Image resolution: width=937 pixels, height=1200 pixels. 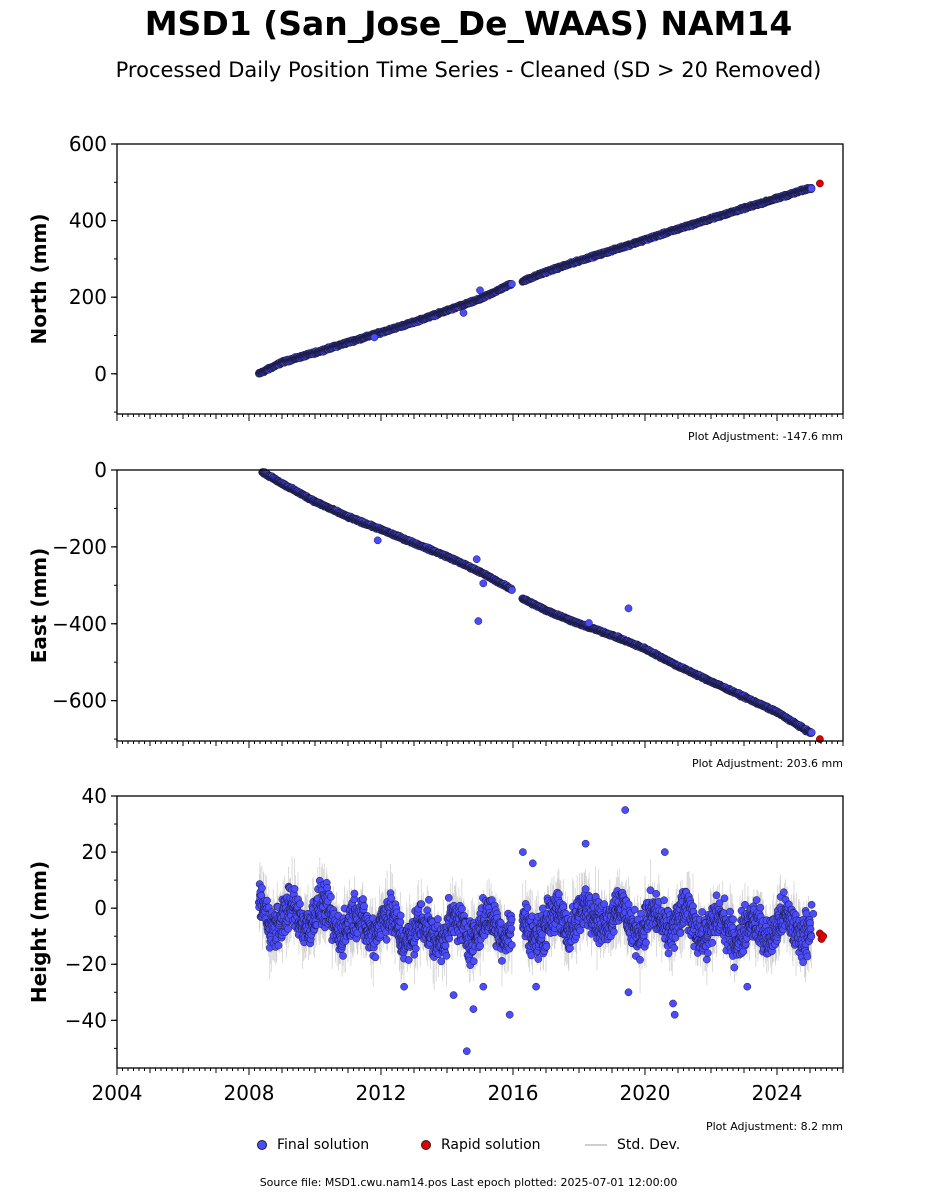 What do you see at coordinates (88, 221) in the screenshot?
I see `y-tick-label: 400` at bounding box center [88, 221].